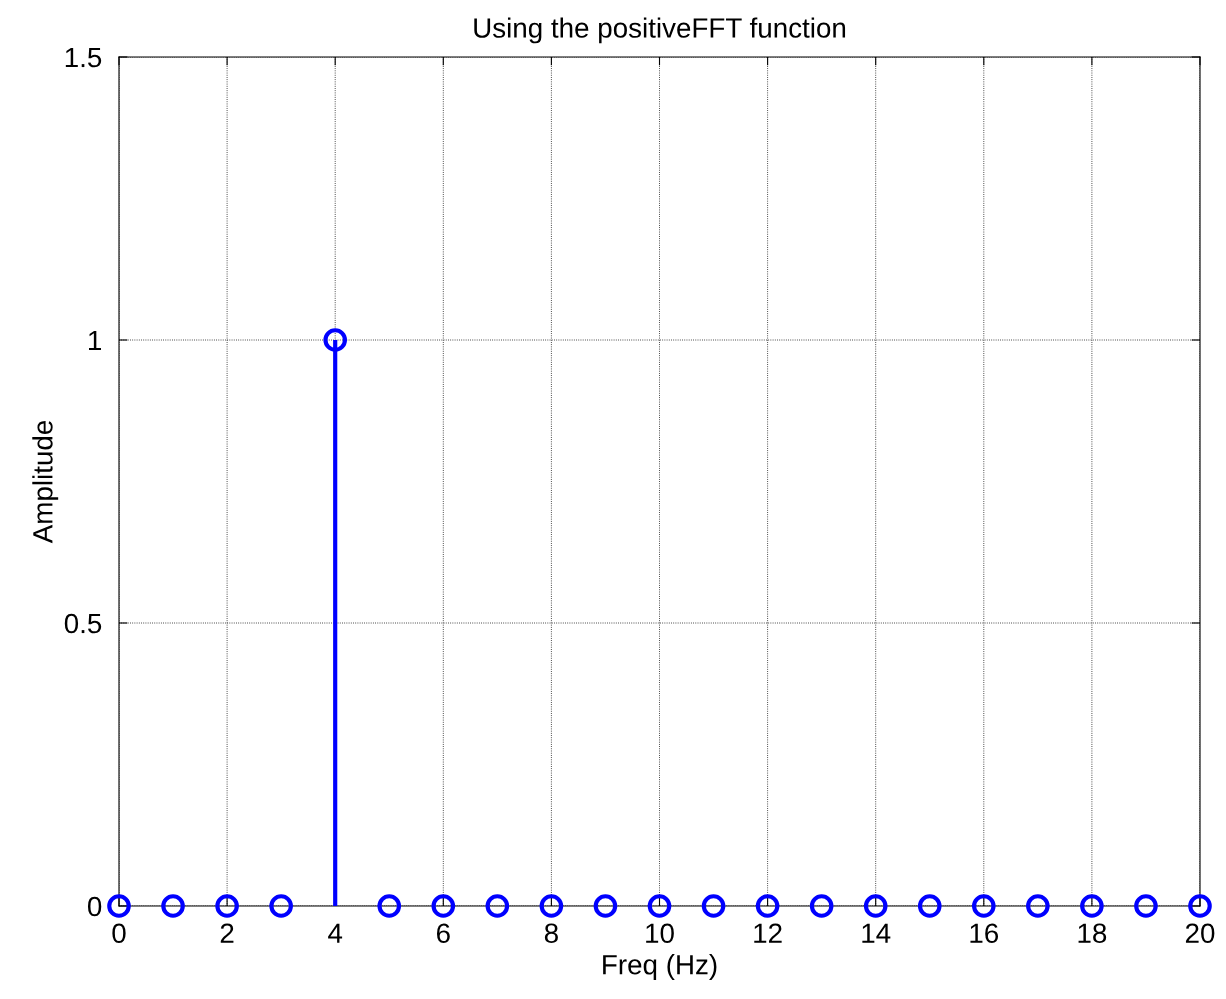 This screenshot has width=1226, height=999. I want to click on x-tick-label: 14, so click(876, 933).